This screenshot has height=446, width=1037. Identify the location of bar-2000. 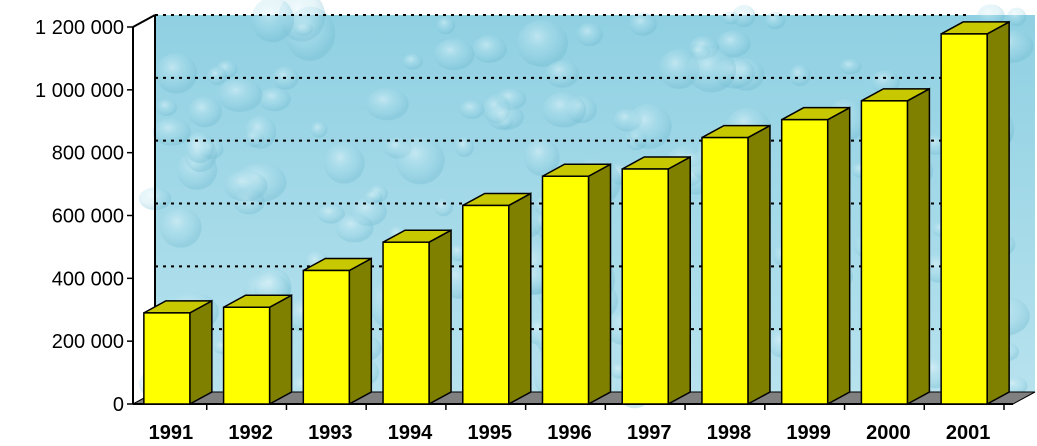
(895, 246).